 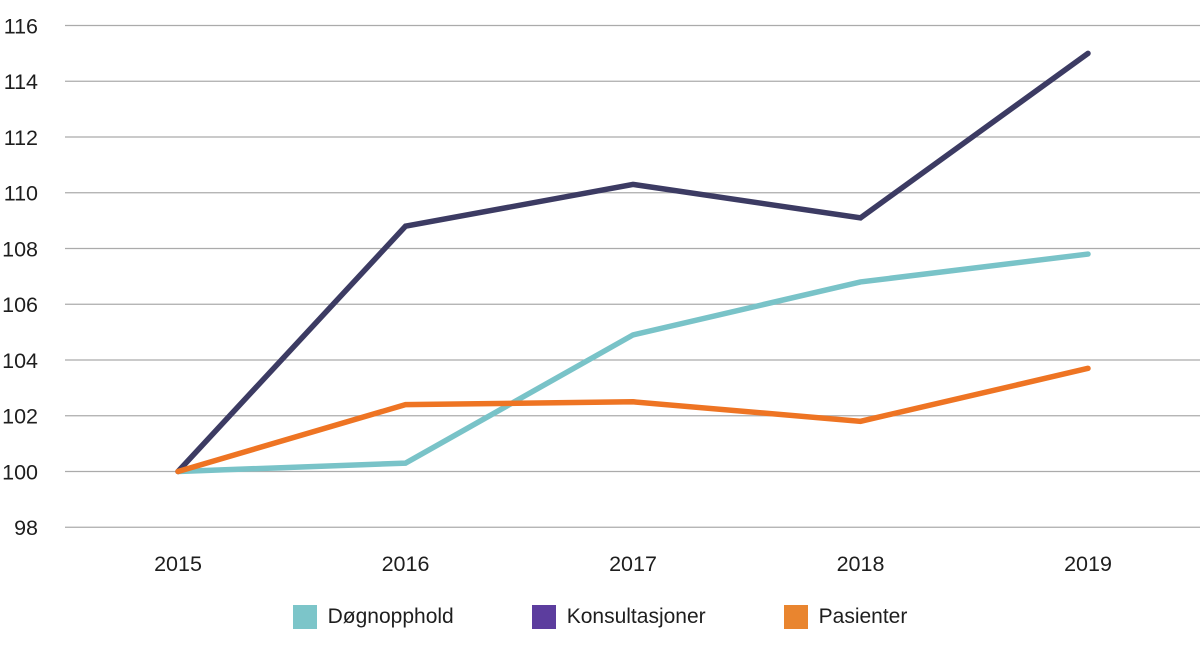 I want to click on y-tick-label: 108, so click(x=20, y=249).